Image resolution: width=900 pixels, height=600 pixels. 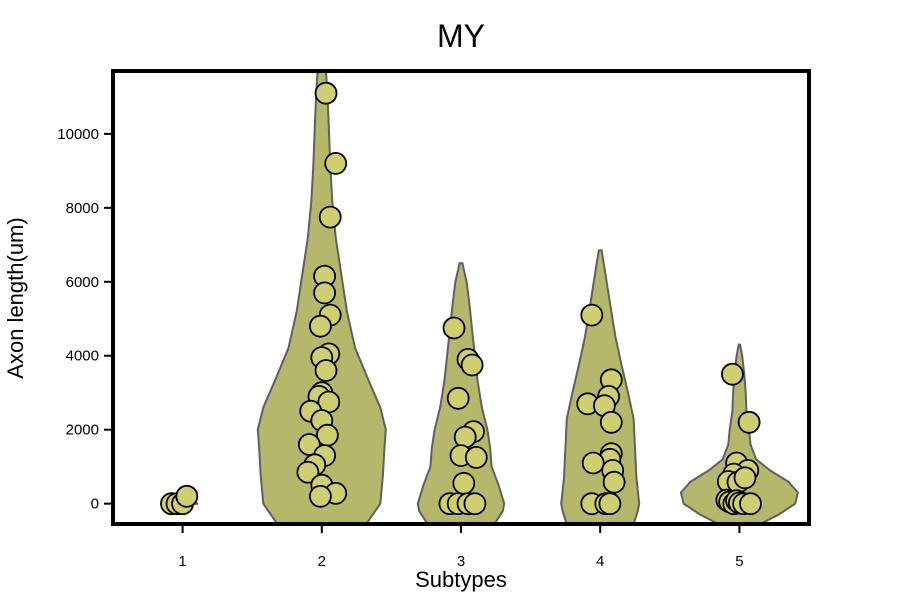 What do you see at coordinates (461, 561) in the screenshot?
I see `x-tick-label: 3` at bounding box center [461, 561].